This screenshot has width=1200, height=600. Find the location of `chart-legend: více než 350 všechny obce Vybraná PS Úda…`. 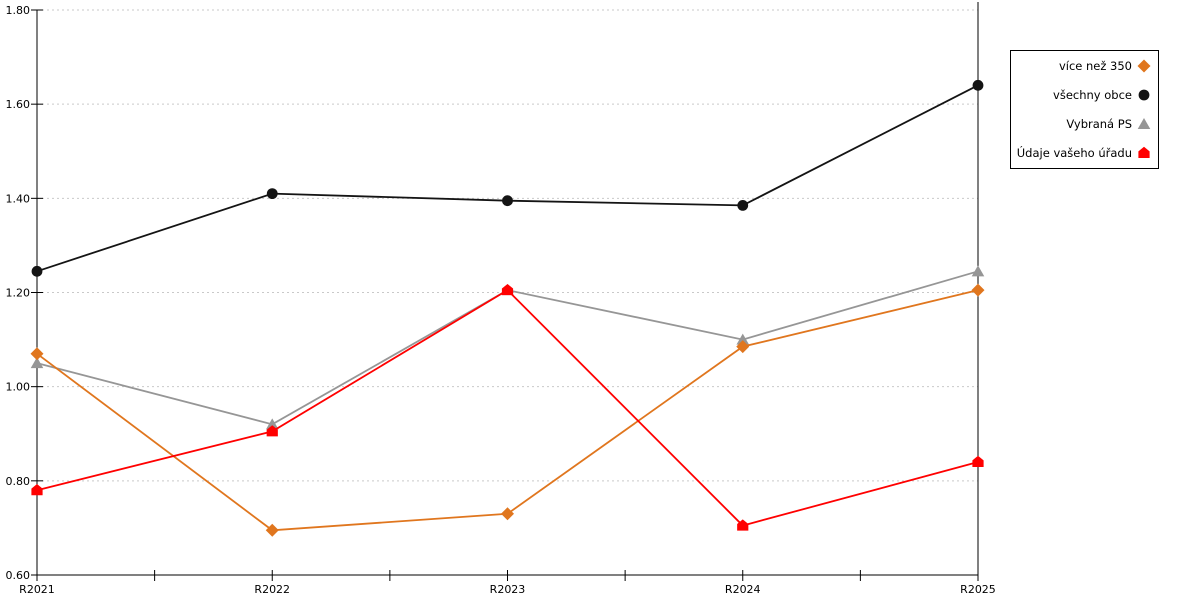

chart-legend: více než 350 všechny obce Vybraná PS Úda… is located at coordinates (1084, 109).